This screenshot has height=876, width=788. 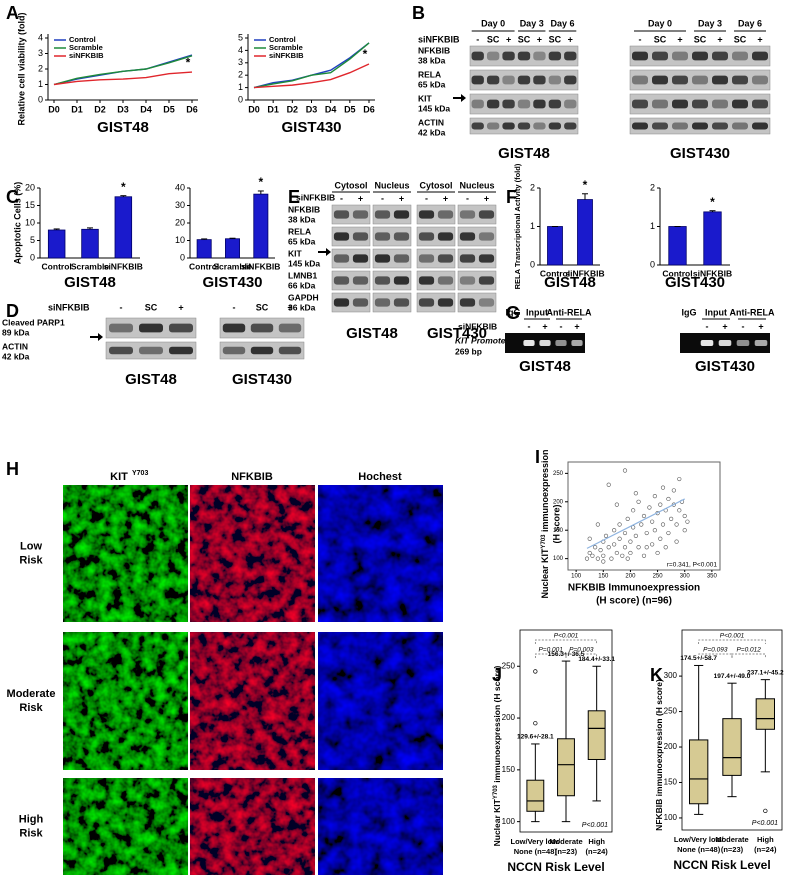 I want to click on trend-line, so click(x=635, y=523).